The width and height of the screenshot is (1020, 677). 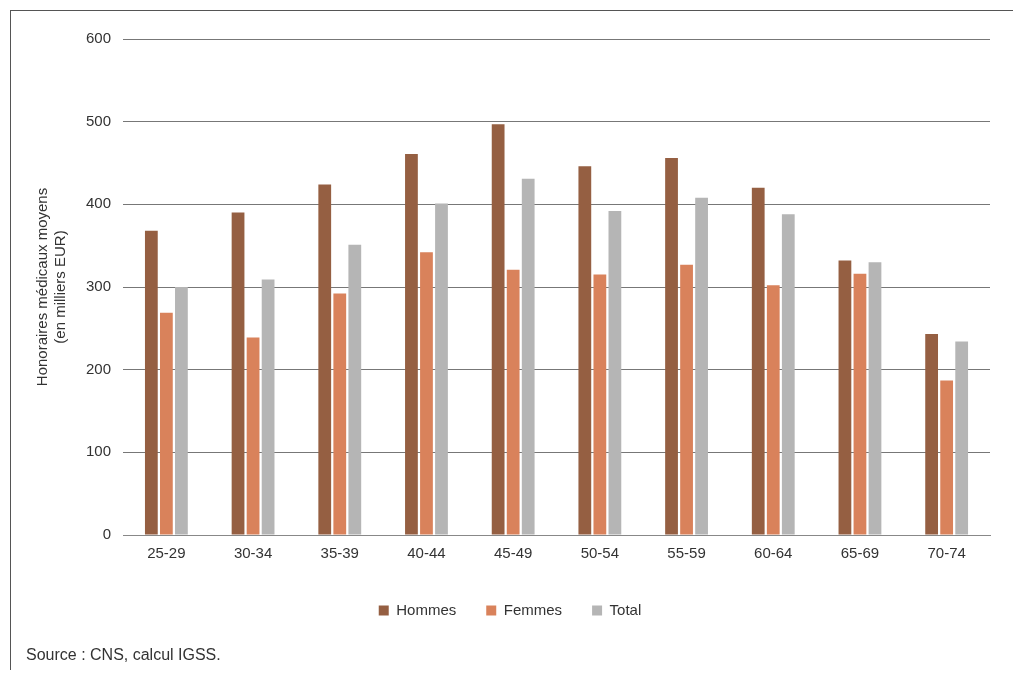 What do you see at coordinates (860, 553) in the screenshot?
I see `x-tick-label: 65-69` at bounding box center [860, 553].